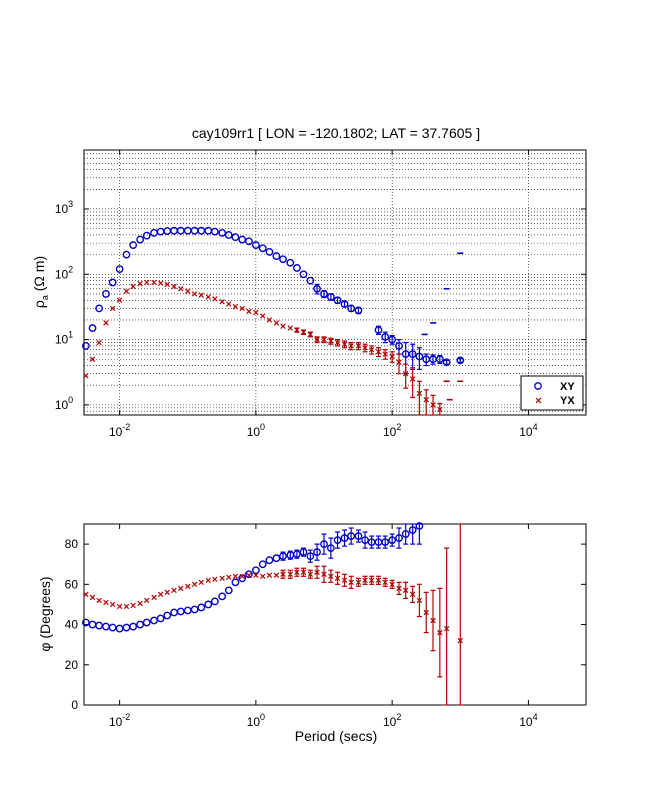 This screenshot has height=792, width=648. What do you see at coordinates (72, 625) in the screenshot?
I see `y-tick-label: 40` at bounding box center [72, 625].